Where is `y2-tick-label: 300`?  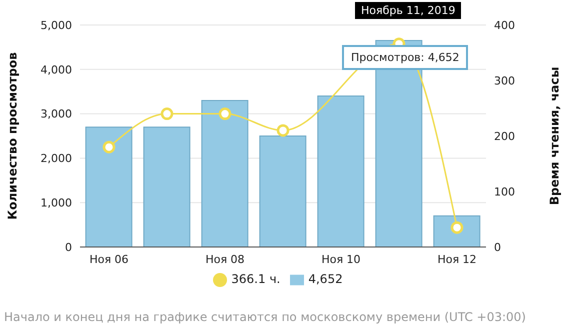 y2-tick-label: 300 is located at coordinates (504, 81).